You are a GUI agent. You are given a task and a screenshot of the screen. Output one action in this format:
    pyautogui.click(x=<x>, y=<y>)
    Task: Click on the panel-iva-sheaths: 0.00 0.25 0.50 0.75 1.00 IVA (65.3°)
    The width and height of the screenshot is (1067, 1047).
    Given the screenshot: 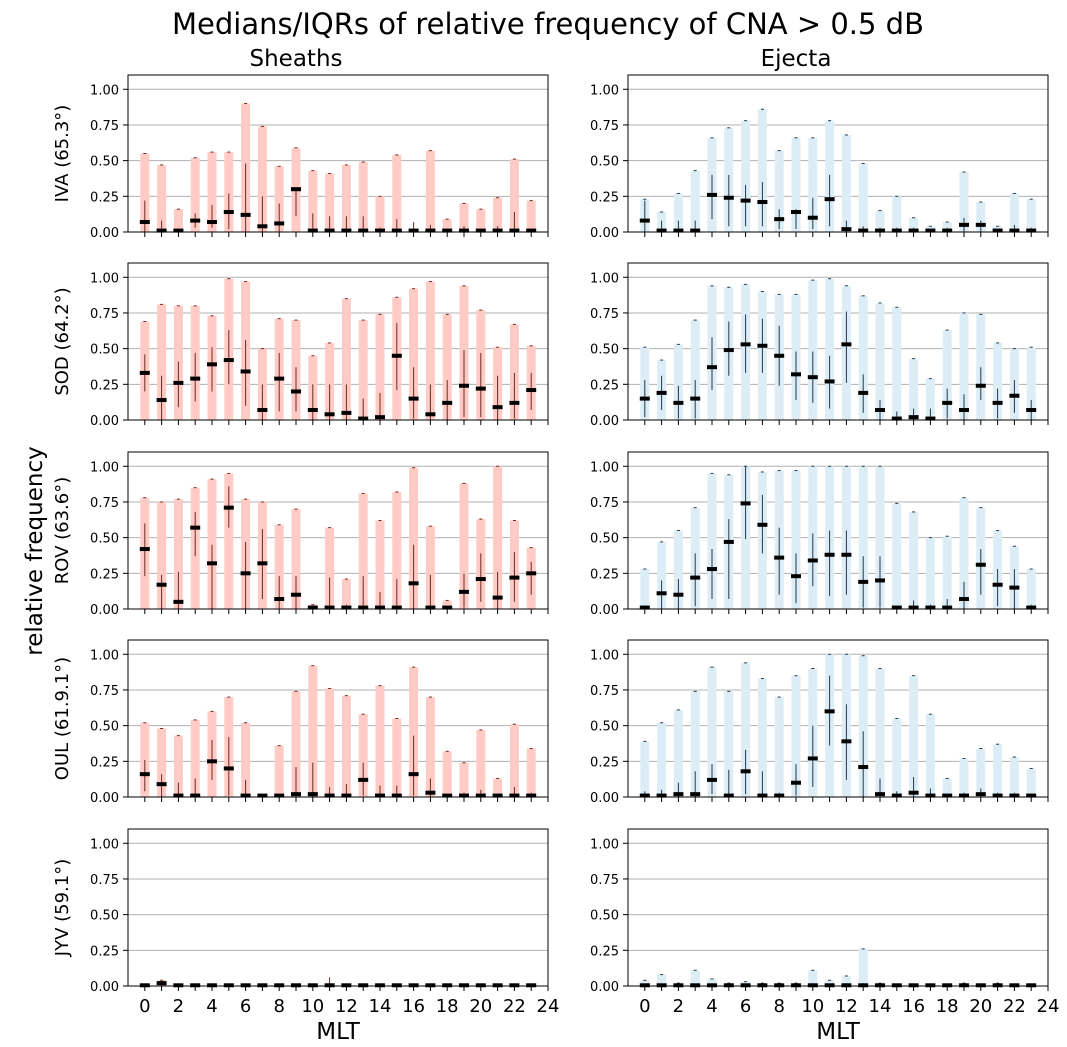 What is the action you would take?
    pyautogui.click(x=300, y=157)
    